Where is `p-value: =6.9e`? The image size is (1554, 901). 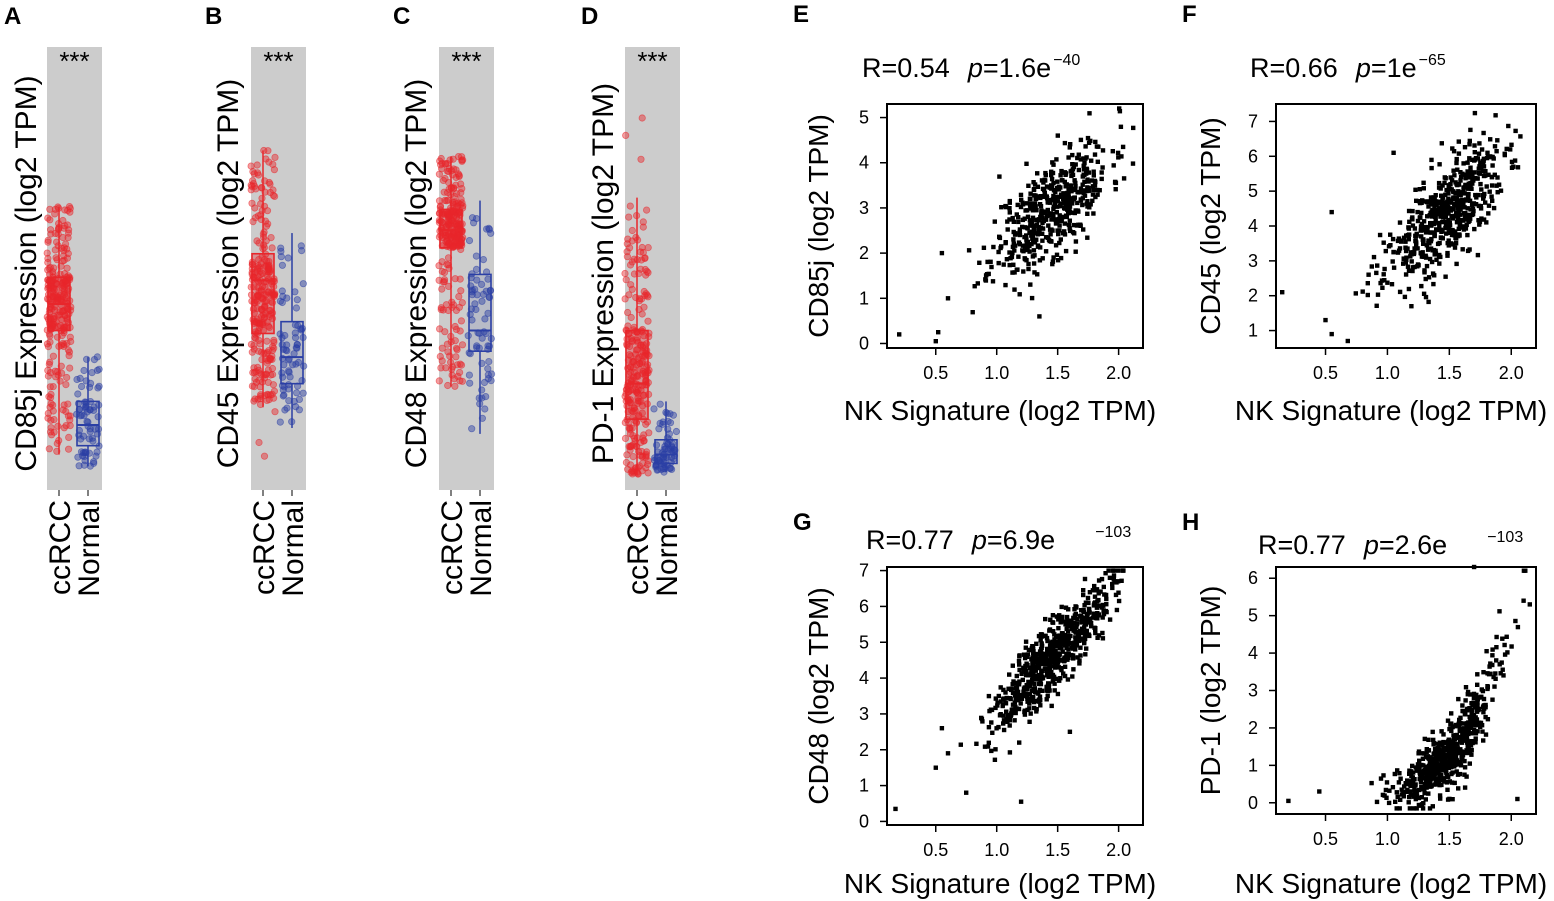
p-value: =6.9e is located at coordinates (1021, 540).